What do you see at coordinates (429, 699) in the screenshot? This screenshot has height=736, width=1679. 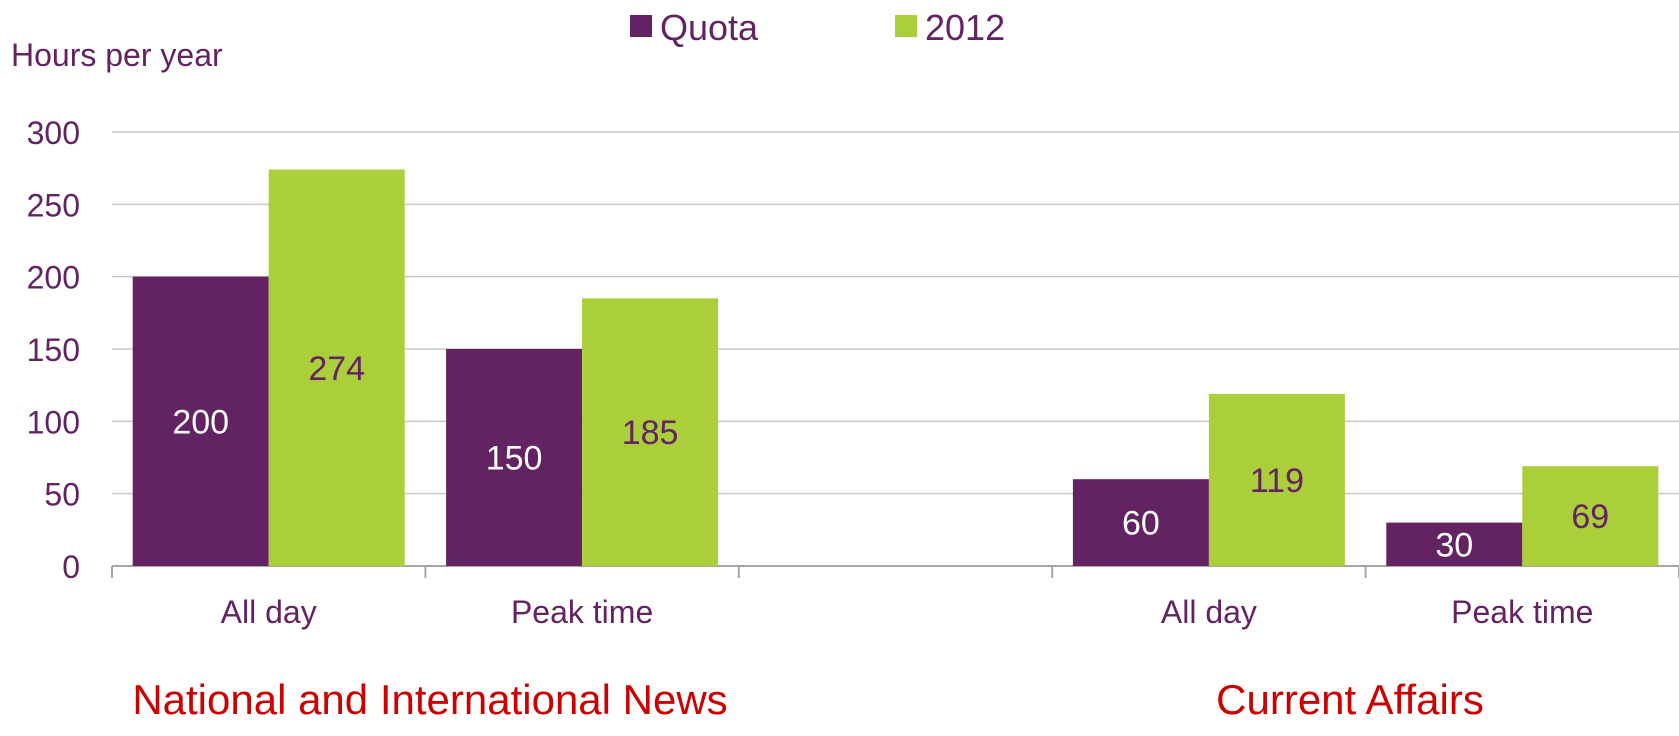 I see `group-label-national-news: National and International News` at bounding box center [429, 699].